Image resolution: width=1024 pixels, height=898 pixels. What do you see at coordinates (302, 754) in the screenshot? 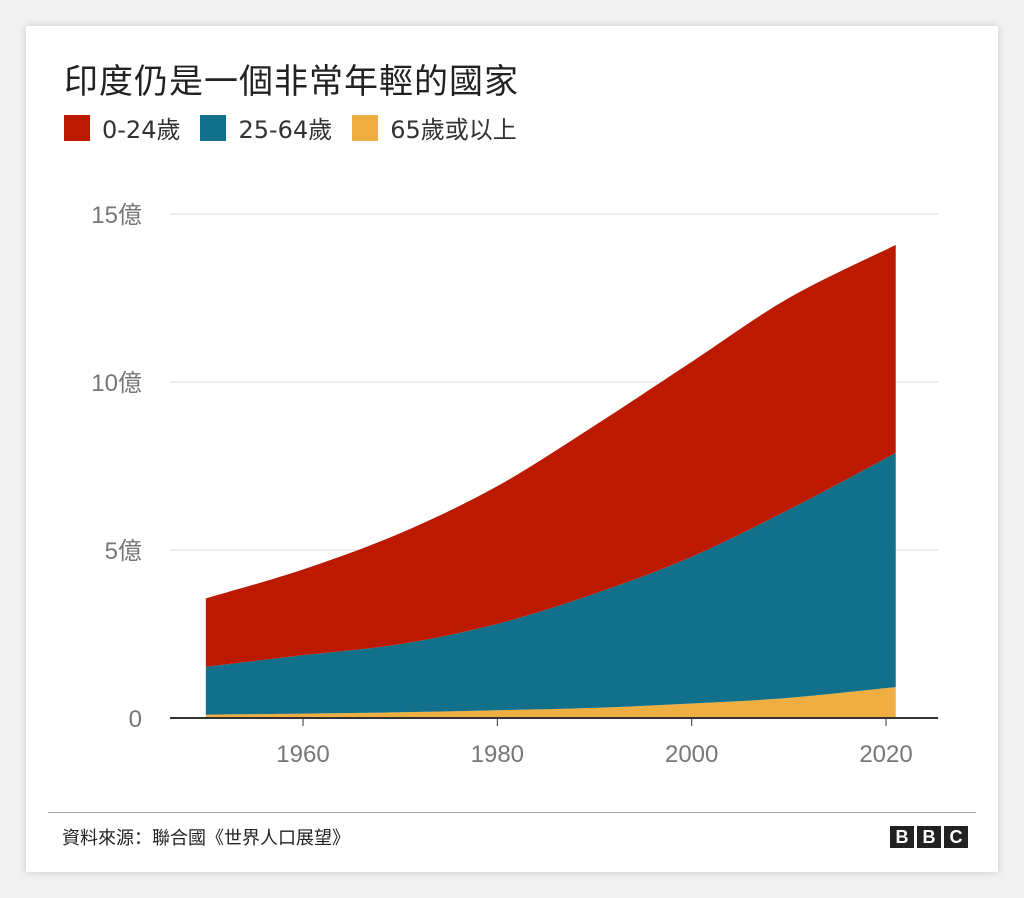
I see `x-tick-label: 1960` at bounding box center [302, 754].